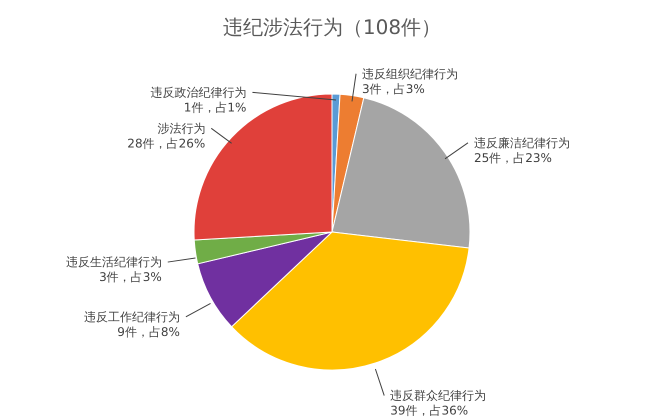 The width and height of the screenshot is (664, 420). I want to click on data-label: 28件，占26%, so click(166, 143).